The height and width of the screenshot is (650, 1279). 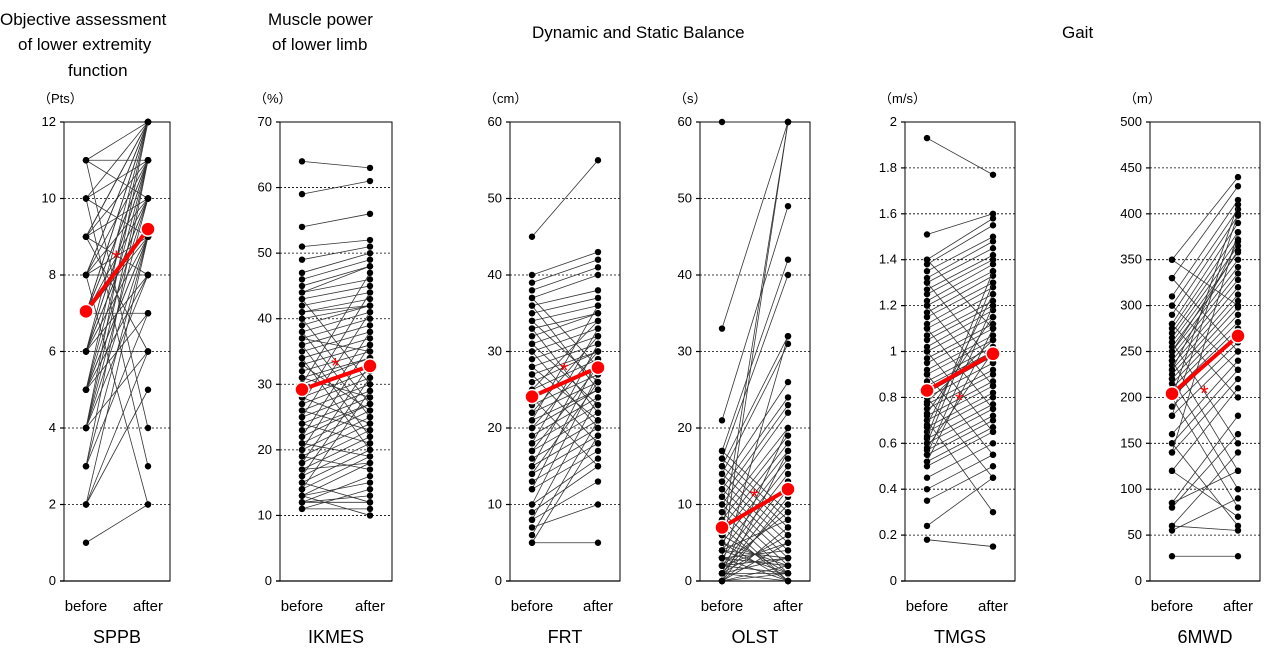 I want to click on significance-star: *, so click(x=335, y=366).